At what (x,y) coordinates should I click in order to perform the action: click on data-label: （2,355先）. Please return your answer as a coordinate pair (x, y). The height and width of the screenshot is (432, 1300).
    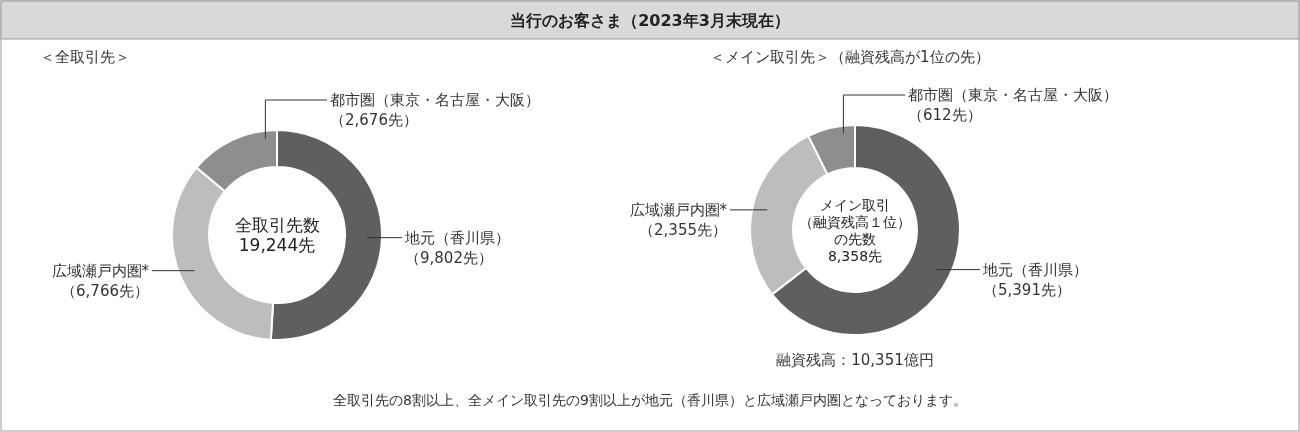
    Looking at the image, I should click on (683, 229).